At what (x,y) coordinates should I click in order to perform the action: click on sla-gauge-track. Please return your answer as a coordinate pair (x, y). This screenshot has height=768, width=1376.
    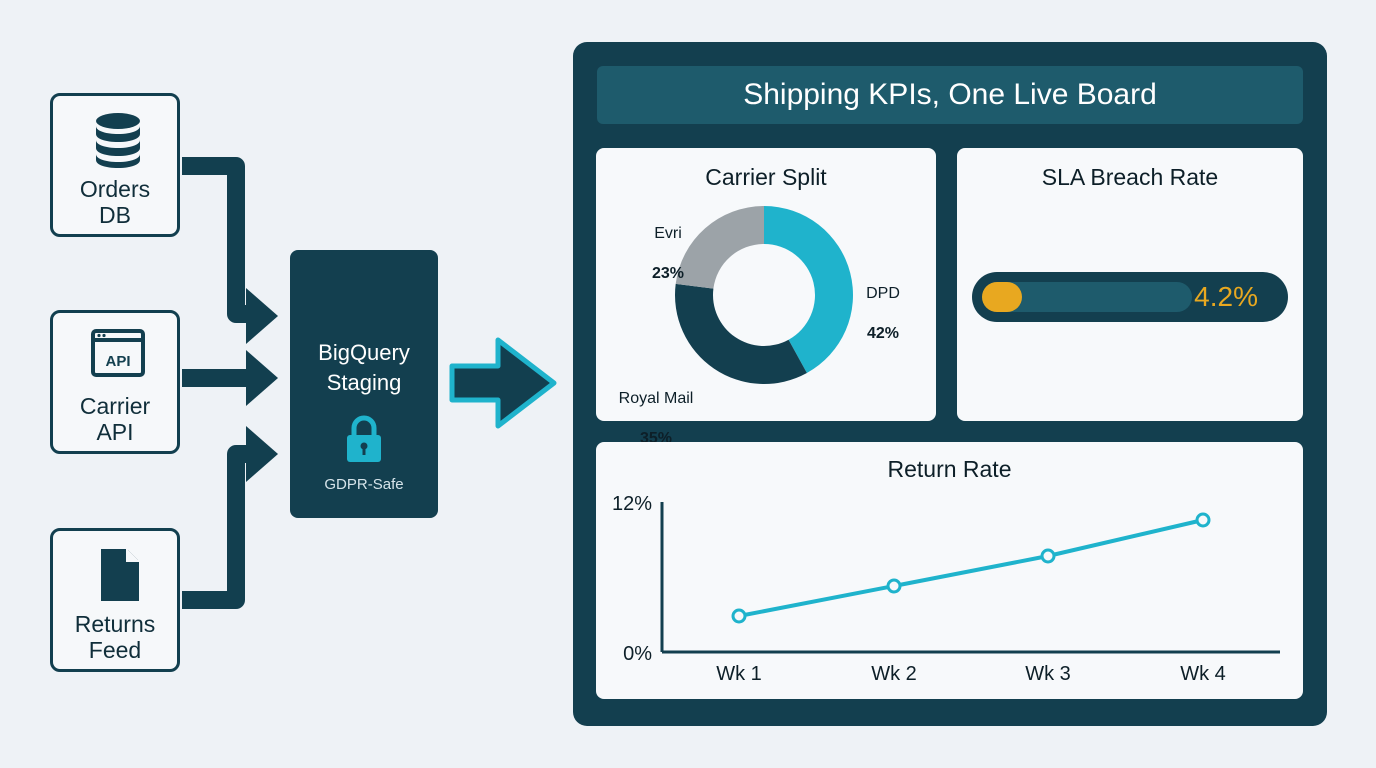
    Looking at the image, I should click on (1087, 297).